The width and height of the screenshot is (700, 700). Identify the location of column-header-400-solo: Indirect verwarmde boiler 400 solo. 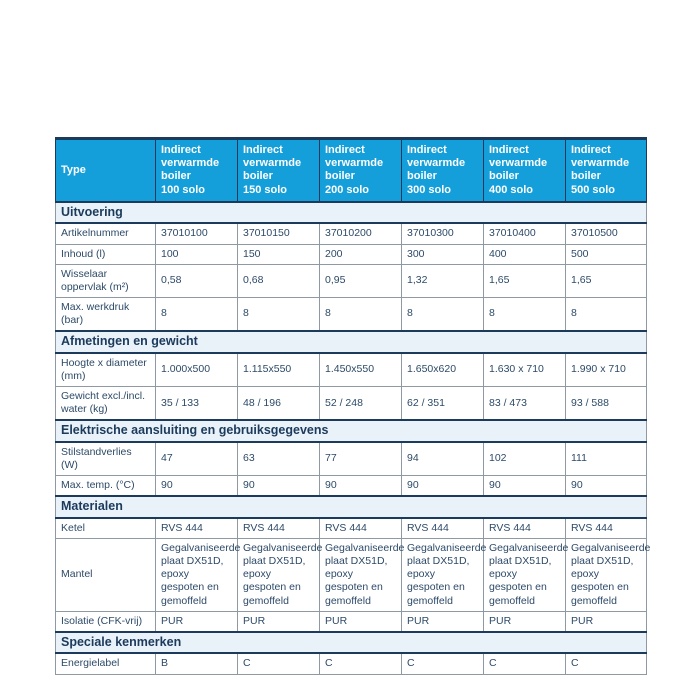
(524, 169).